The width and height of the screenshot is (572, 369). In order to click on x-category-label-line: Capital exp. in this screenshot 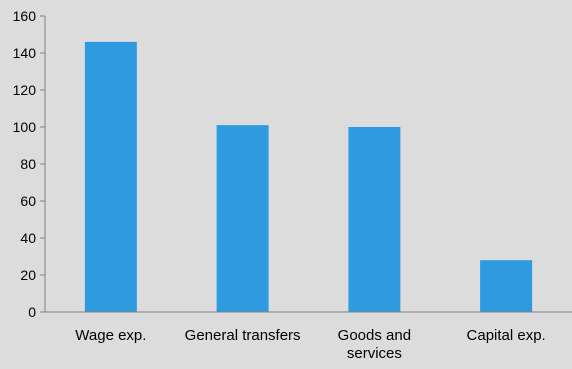, I will do `click(506, 335)`.